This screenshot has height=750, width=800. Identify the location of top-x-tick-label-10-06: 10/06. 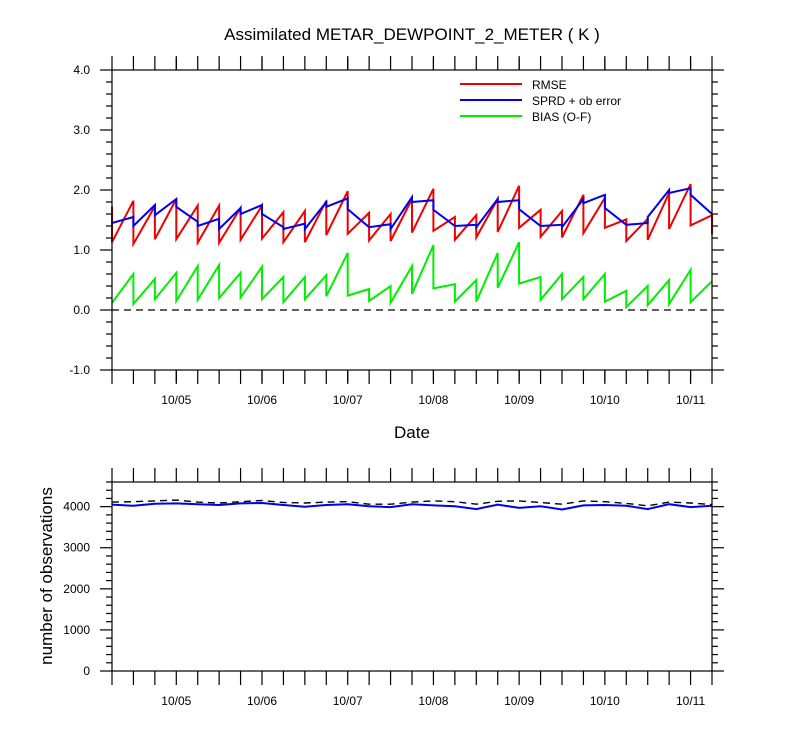
(262, 400).